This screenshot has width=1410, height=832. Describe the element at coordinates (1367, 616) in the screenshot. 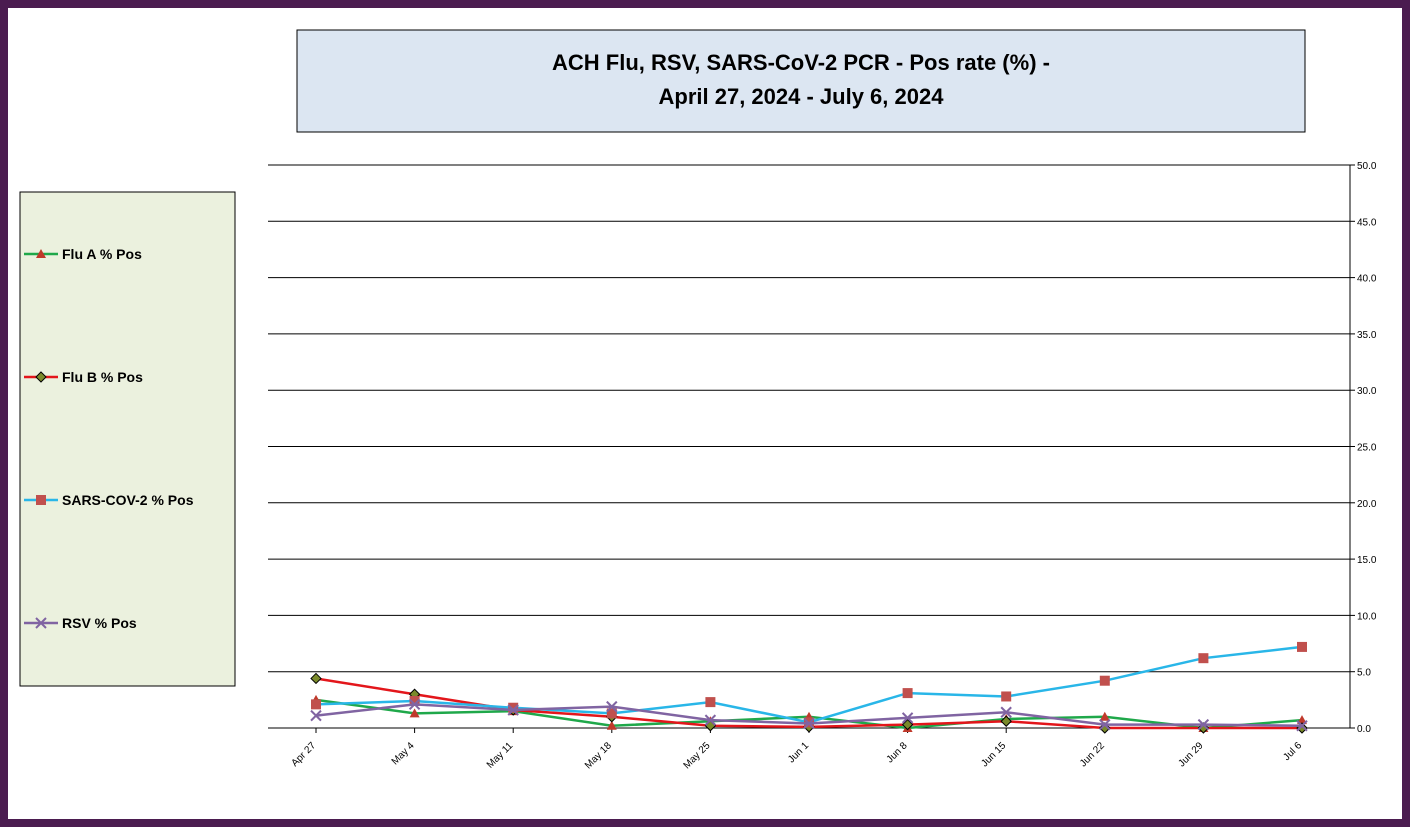

I see `y-tick-label: 10.0` at that location.